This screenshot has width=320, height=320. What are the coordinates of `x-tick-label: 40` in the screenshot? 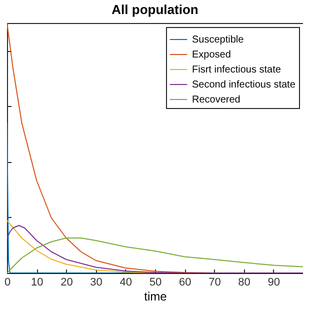 It's located at (126, 282).